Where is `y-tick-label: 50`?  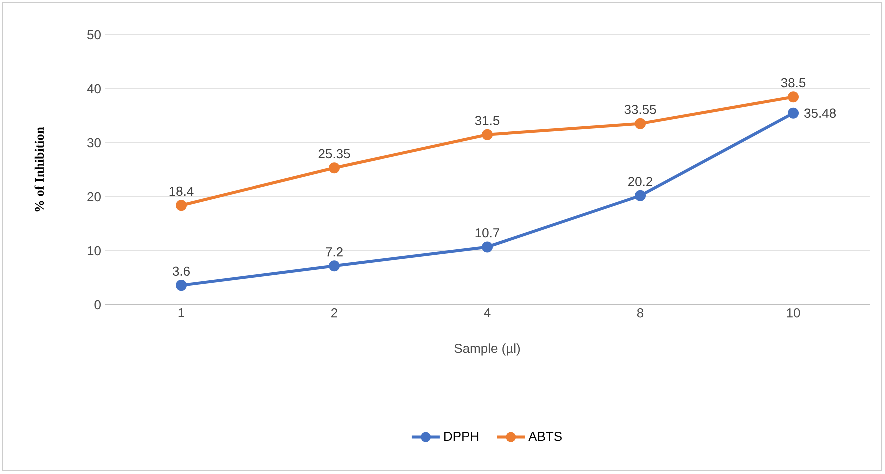
y-tick-label: 50 is located at coordinates (94, 35).